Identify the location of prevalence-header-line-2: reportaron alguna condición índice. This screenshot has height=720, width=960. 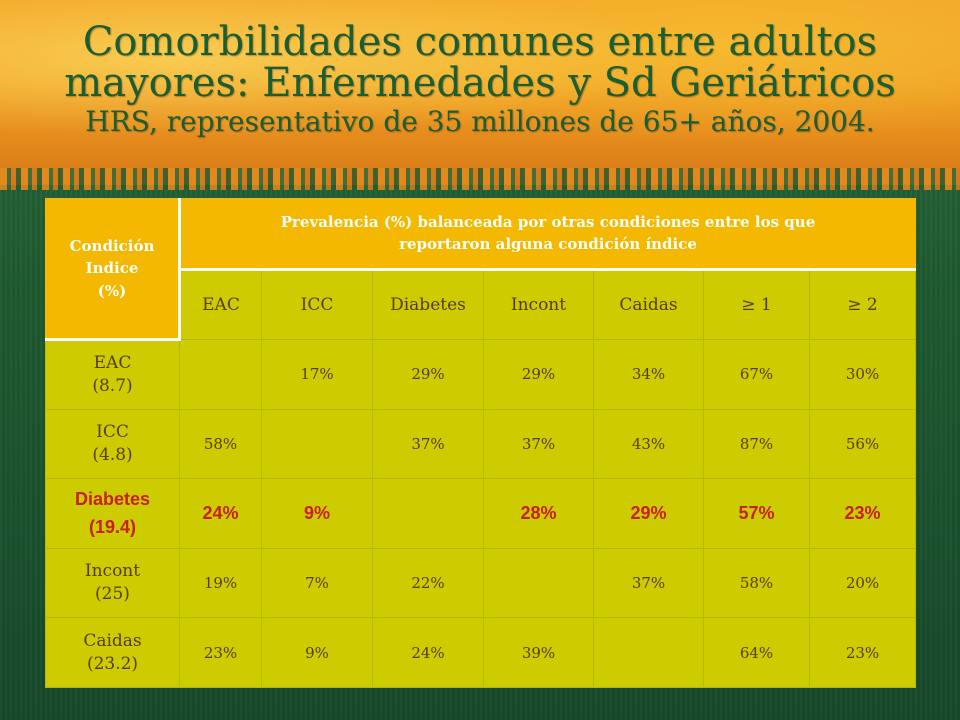
(548, 244).